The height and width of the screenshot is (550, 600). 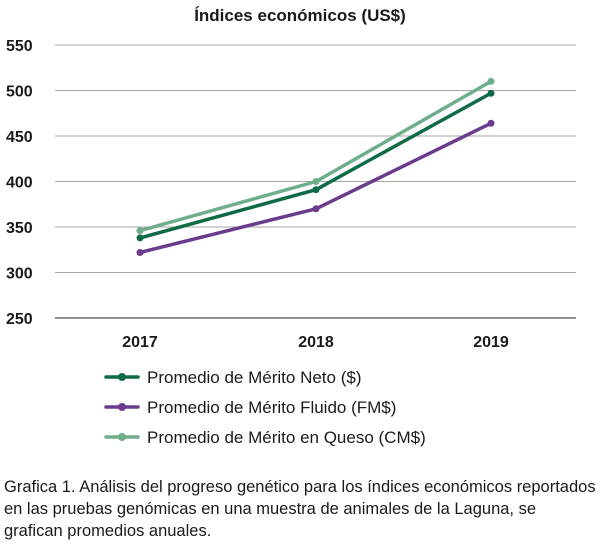 I want to click on y-axis-tick-labels: 250 300 350 400 450 500 550, so click(x=19, y=183).